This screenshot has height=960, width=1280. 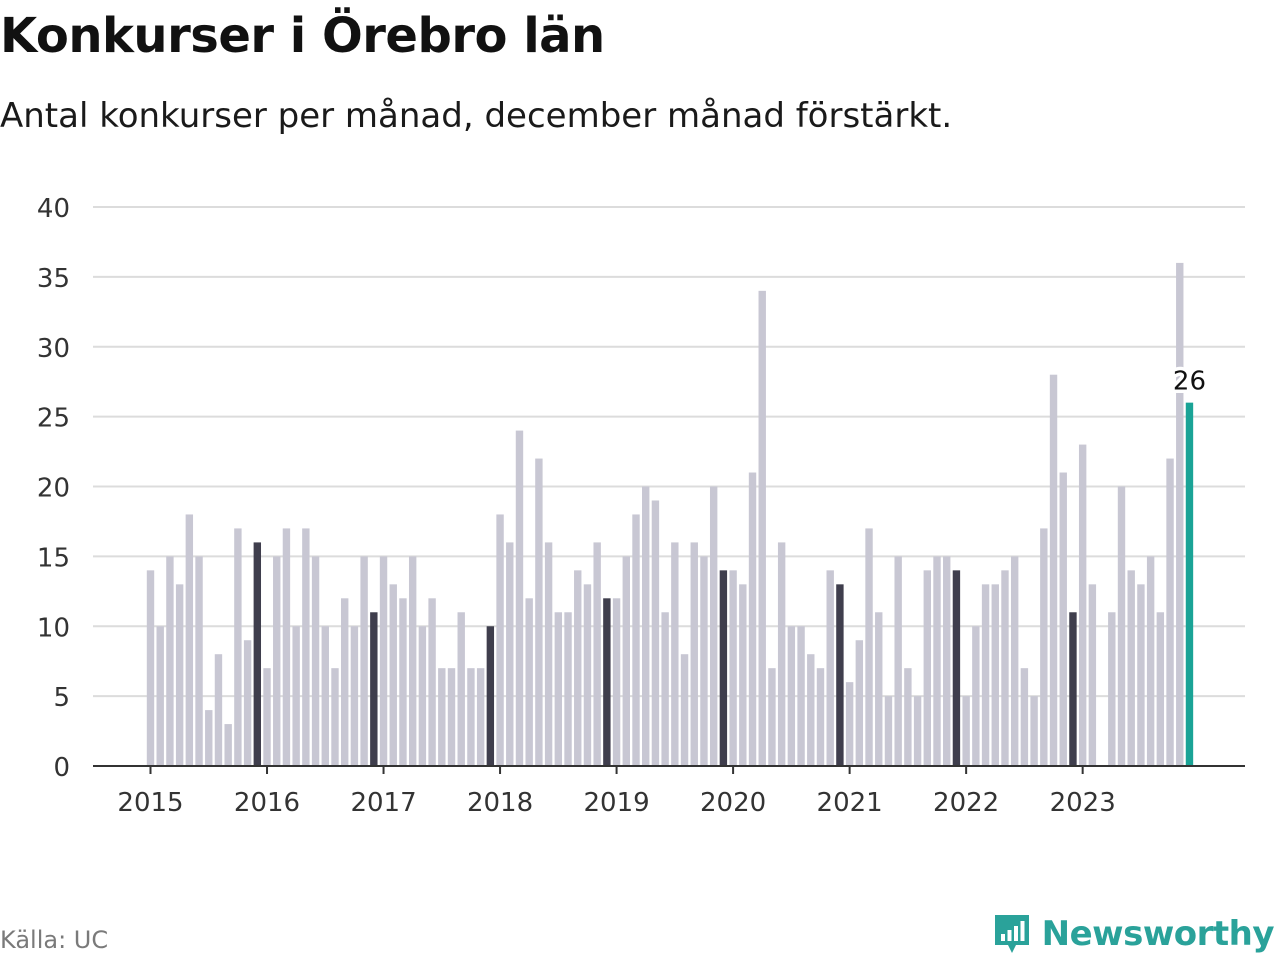 What do you see at coordinates (53, 419) in the screenshot?
I see `y-tick-label: 25` at bounding box center [53, 419].